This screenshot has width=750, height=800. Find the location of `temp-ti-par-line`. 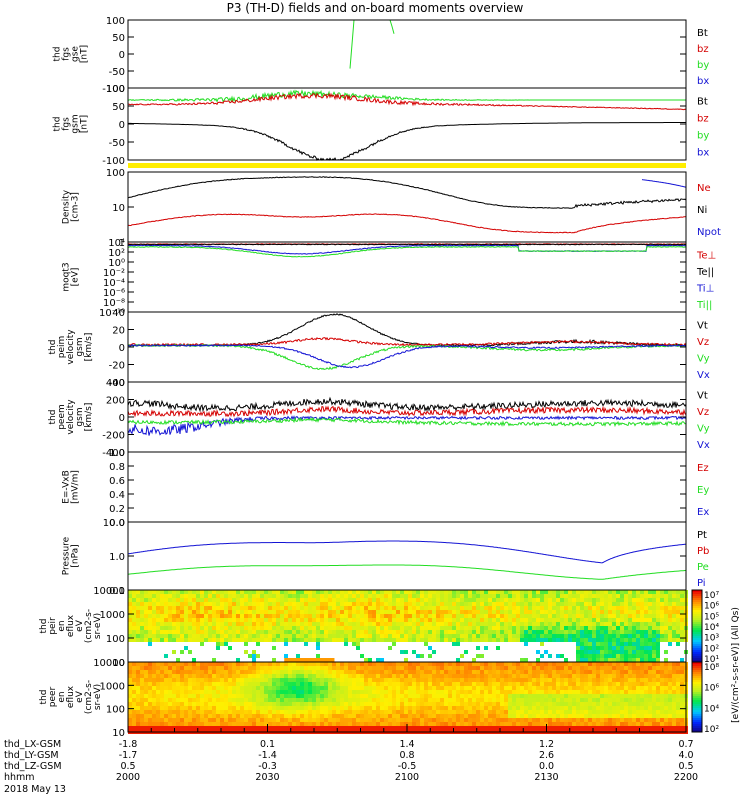

temp-ti-par-line is located at coordinates (407, 252).